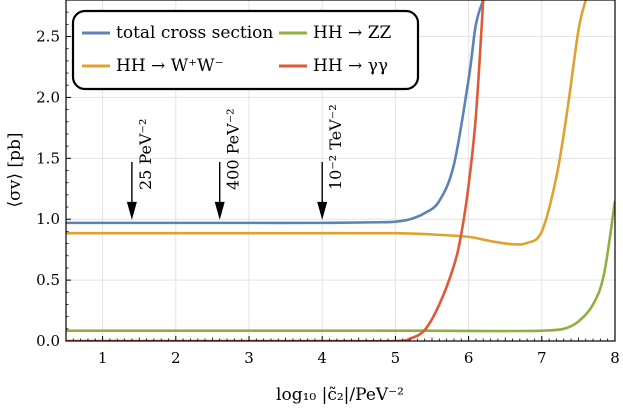 The height and width of the screenshot is (417, 623). What do you see at coordinates (352, 33) in the screenshot?
I see `legend-label-zz: HH → ZZ` at bounding box center [352, 33].